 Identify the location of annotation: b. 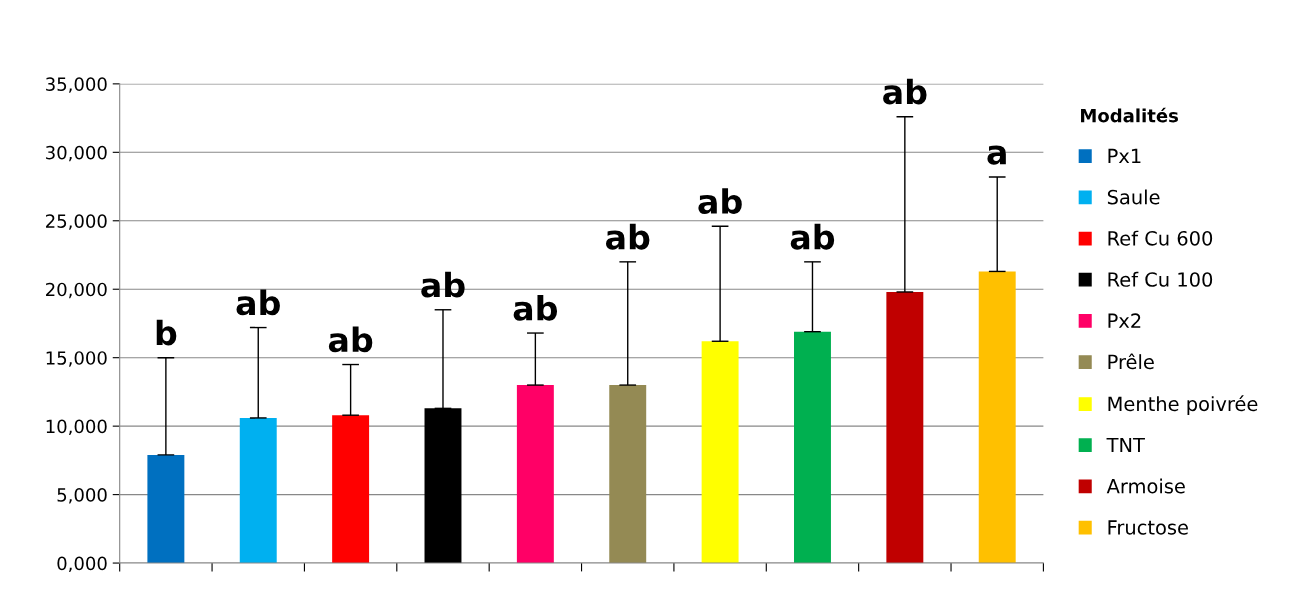
(166, 332).